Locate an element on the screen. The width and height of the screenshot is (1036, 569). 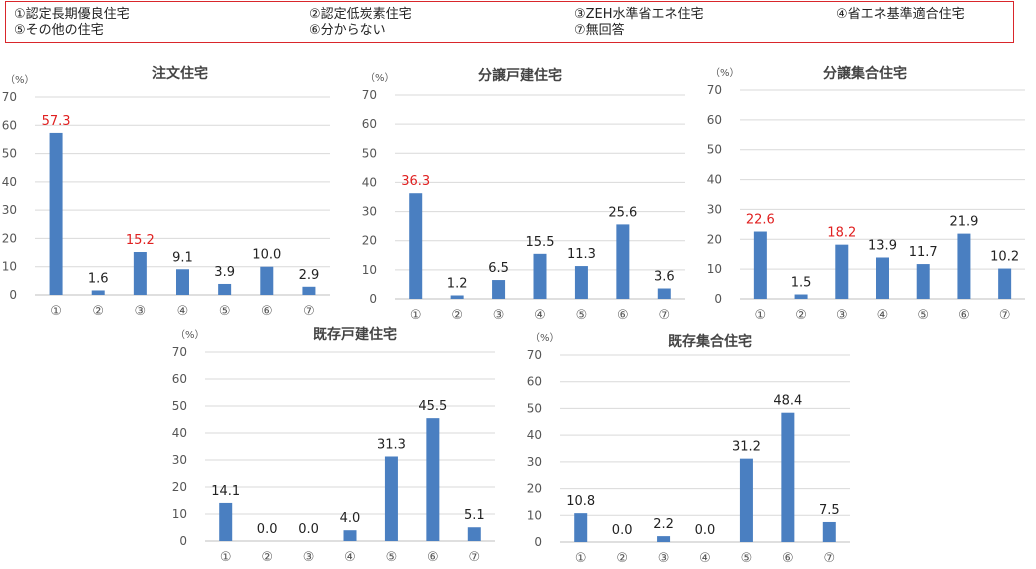
data-label: 14.1 is located at coordinates (225, 491).